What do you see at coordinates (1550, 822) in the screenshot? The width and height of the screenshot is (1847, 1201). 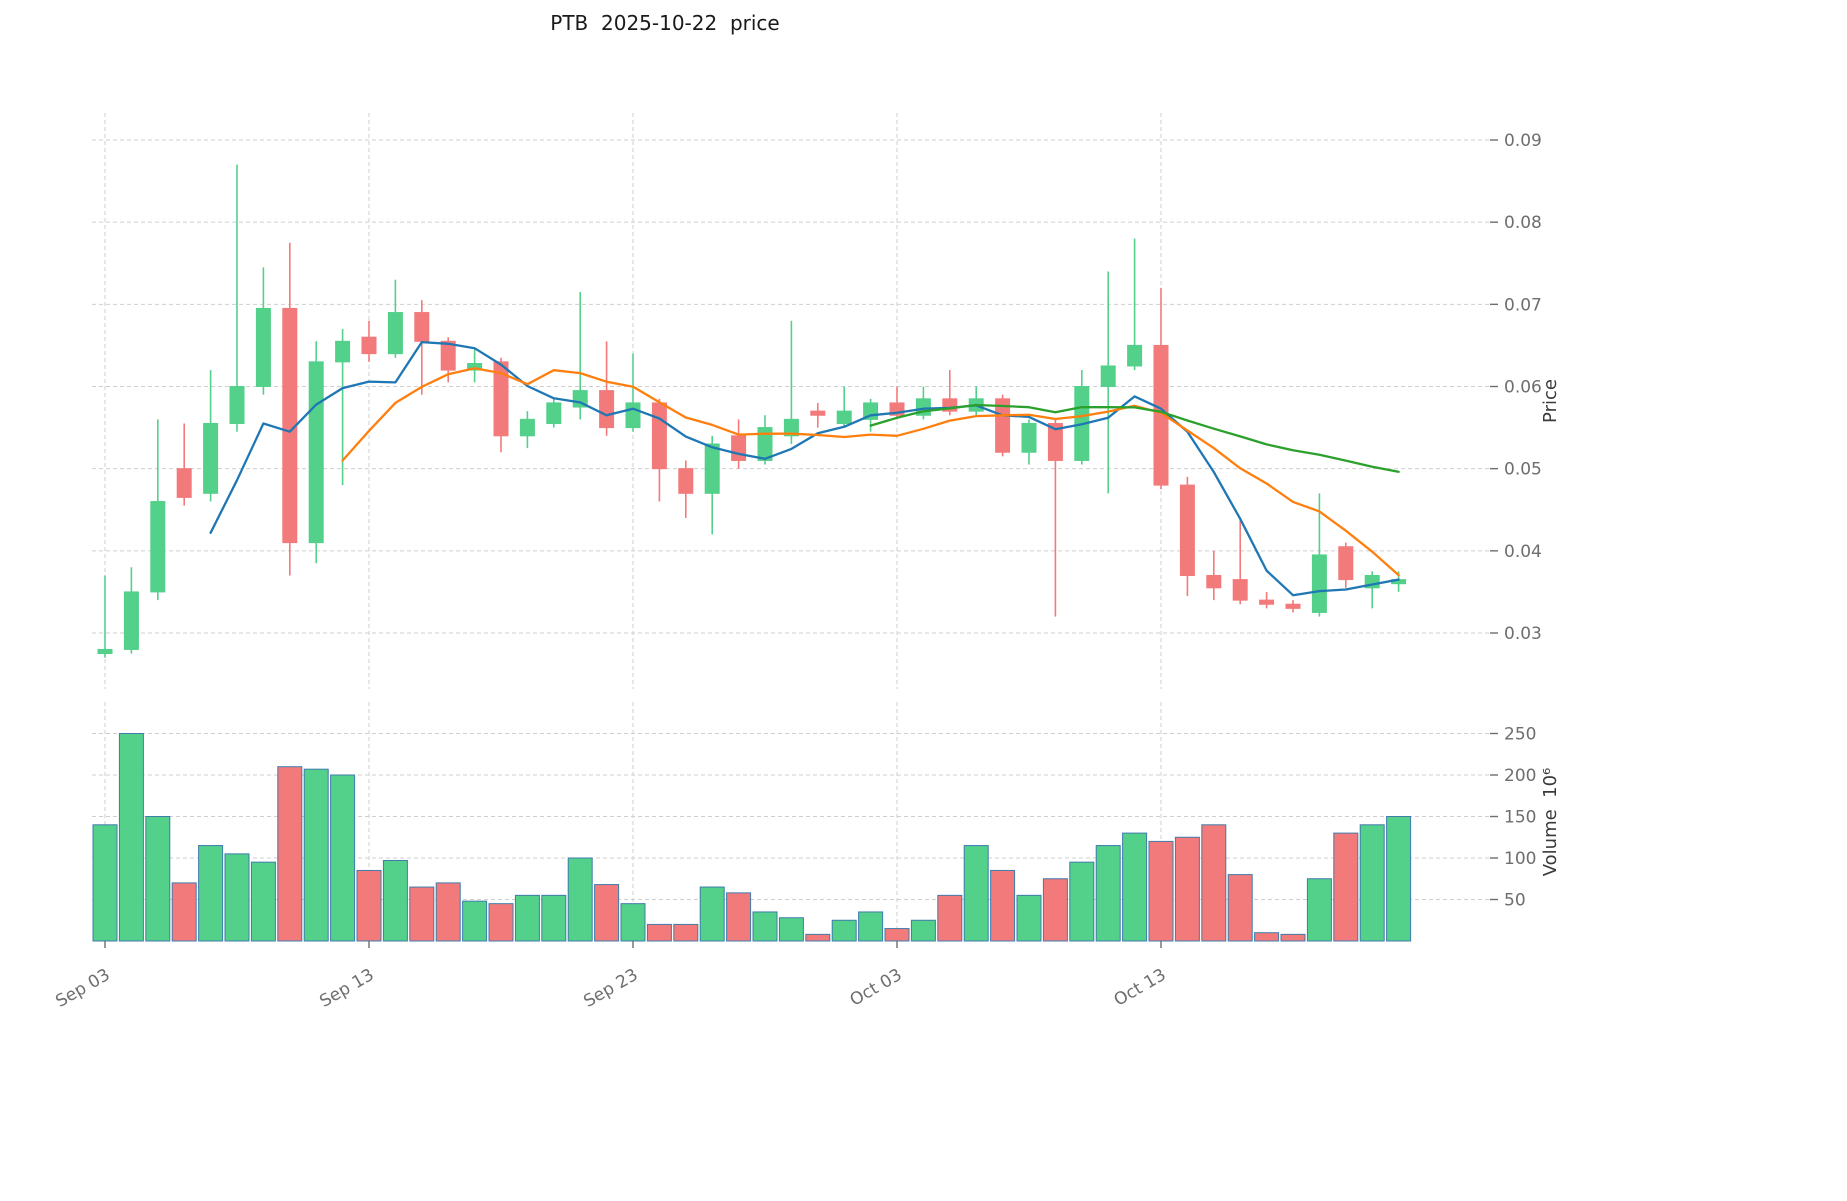 I see `volume-axis-title: Volume 10⁶` at bounding box center [1550, 822].